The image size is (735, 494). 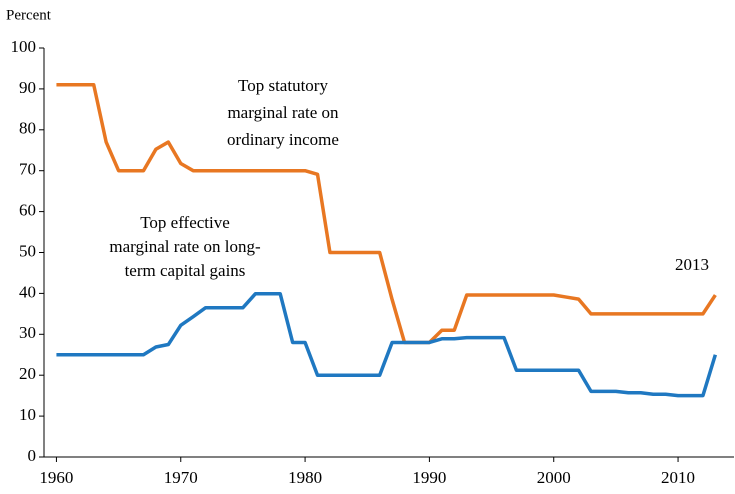 I want to click on annotation: ordinary income, so click(x=283, y=139).